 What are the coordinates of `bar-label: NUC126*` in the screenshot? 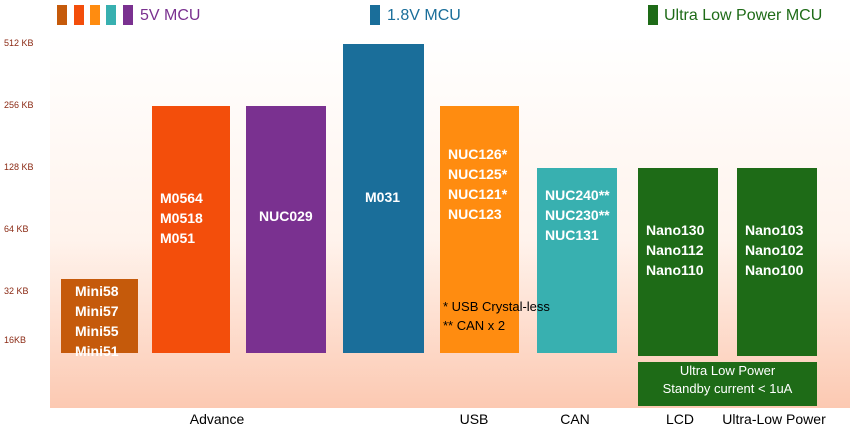 It's located at (478, 154).